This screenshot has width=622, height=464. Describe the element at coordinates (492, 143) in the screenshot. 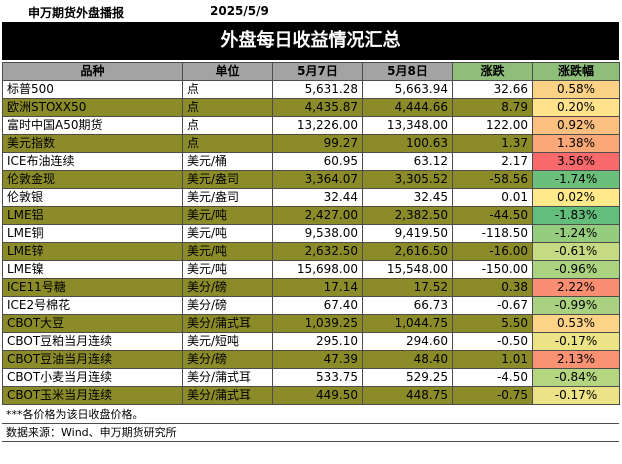

I see `cell-change: 1.37` at that location.